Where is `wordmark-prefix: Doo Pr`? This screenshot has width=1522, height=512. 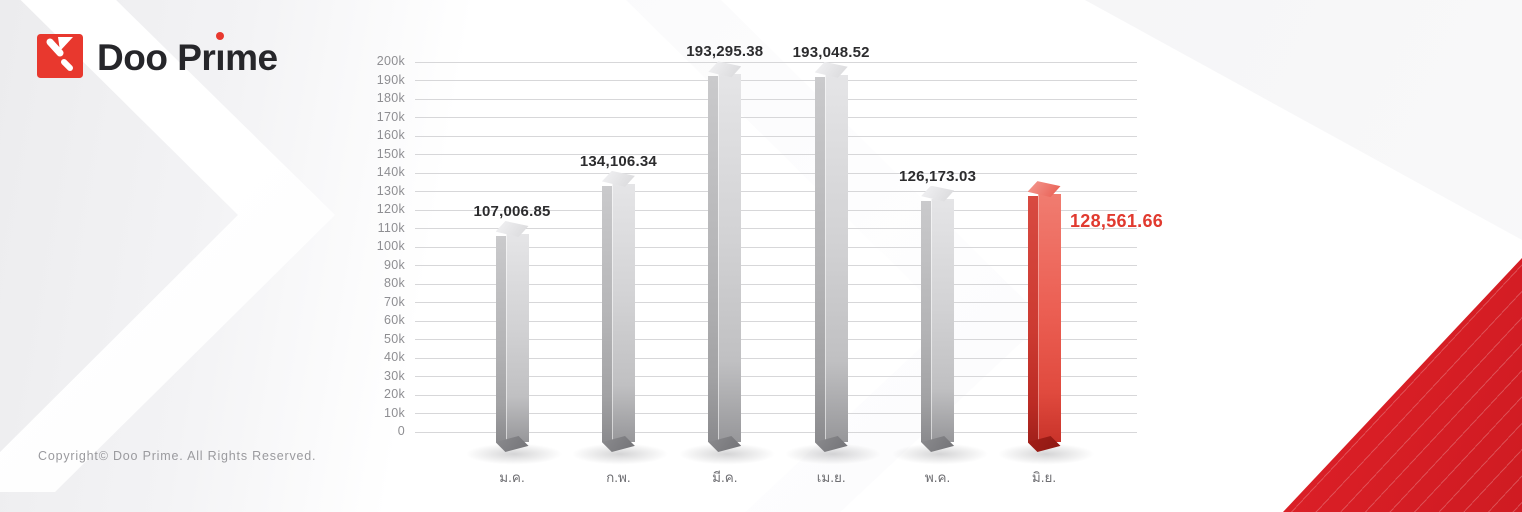 wordmark-prefix: Doo Pr is located at coordinates (156, 57).